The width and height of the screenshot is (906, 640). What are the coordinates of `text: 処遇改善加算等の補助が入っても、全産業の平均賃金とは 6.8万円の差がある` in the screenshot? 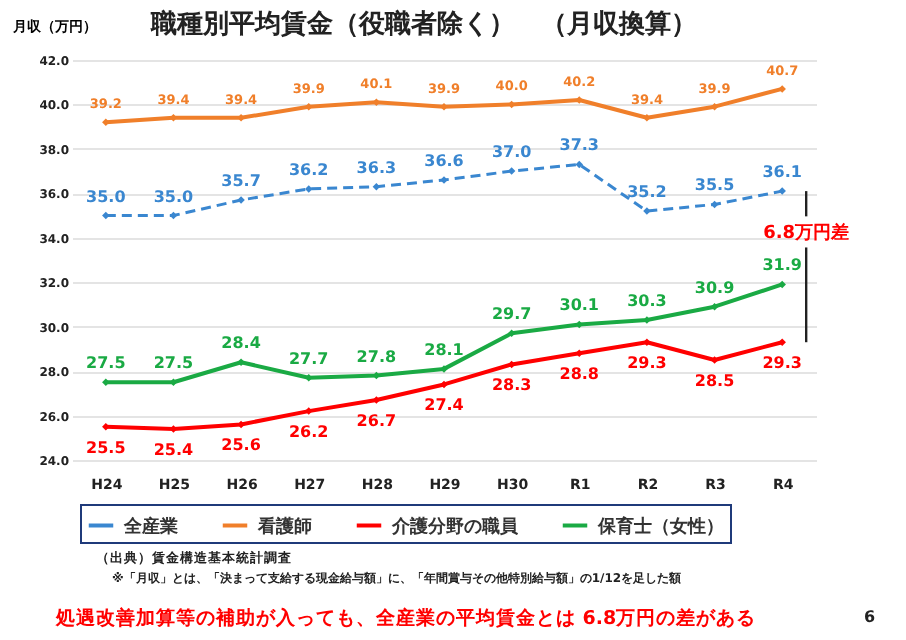 It's located at (405, 618).